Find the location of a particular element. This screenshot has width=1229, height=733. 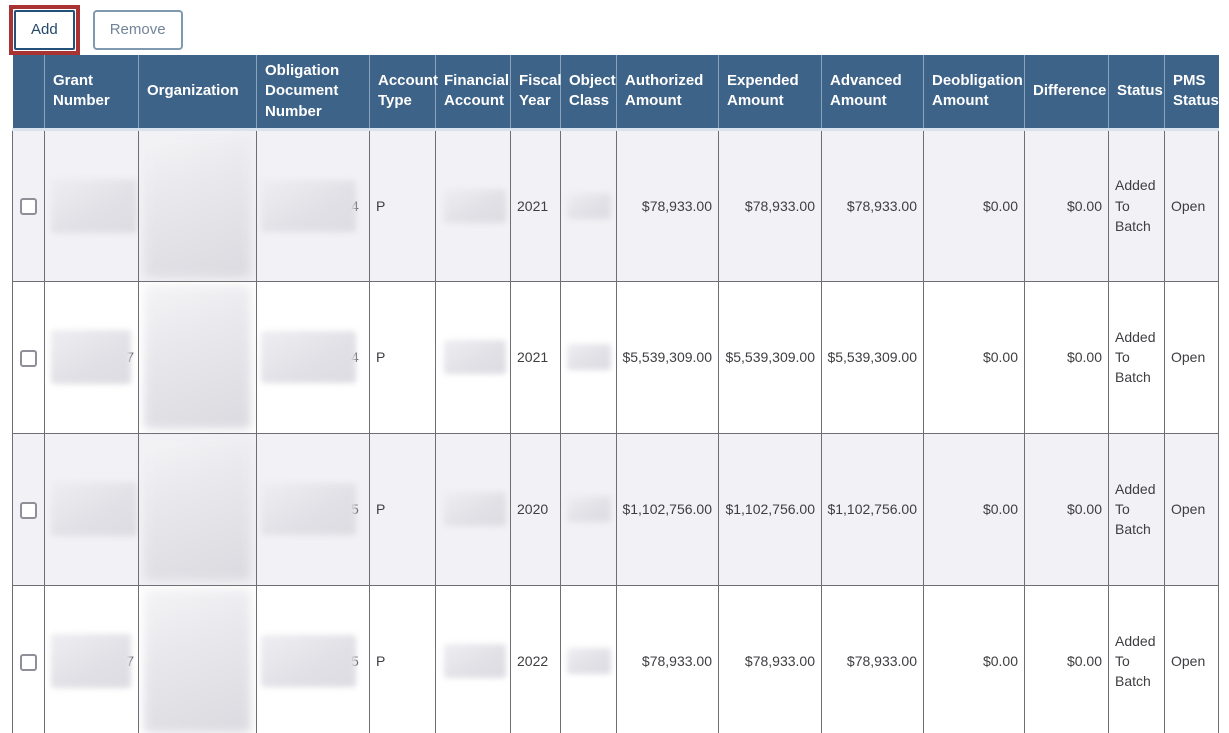

cell-fiscal-year: 2020 is located at coordinates (535, 509).